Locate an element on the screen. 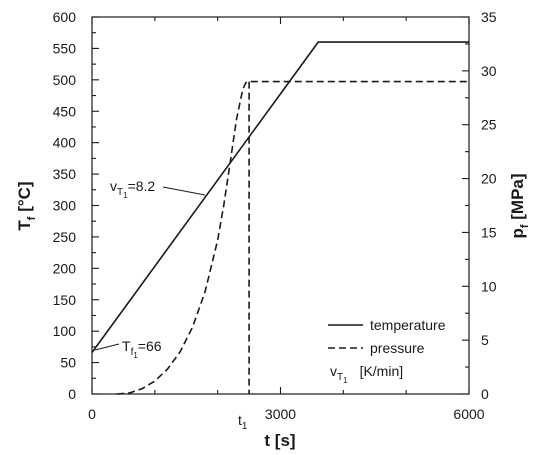 This screenshot has width=537, height=455. legend-unit-note: vT1 [K/min] is located at coordinates (366, 374).